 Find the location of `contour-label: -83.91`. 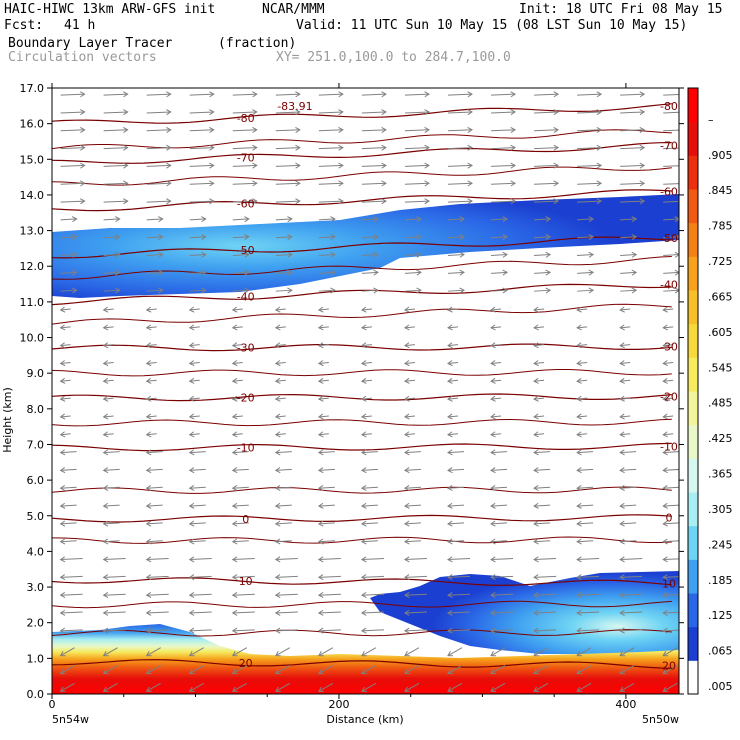

contour-label: -83.91 is located at coordinates (294, 106).